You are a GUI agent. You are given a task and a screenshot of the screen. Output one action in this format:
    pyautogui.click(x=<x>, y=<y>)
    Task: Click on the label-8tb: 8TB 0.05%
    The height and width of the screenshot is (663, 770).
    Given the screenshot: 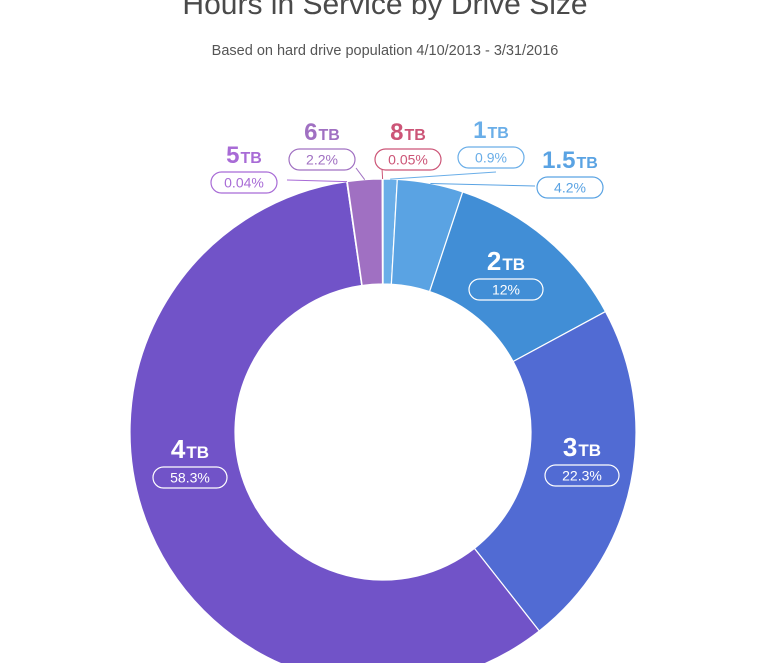 What is the action you would take?
    pyautogui.click(x=408, y=145)
    